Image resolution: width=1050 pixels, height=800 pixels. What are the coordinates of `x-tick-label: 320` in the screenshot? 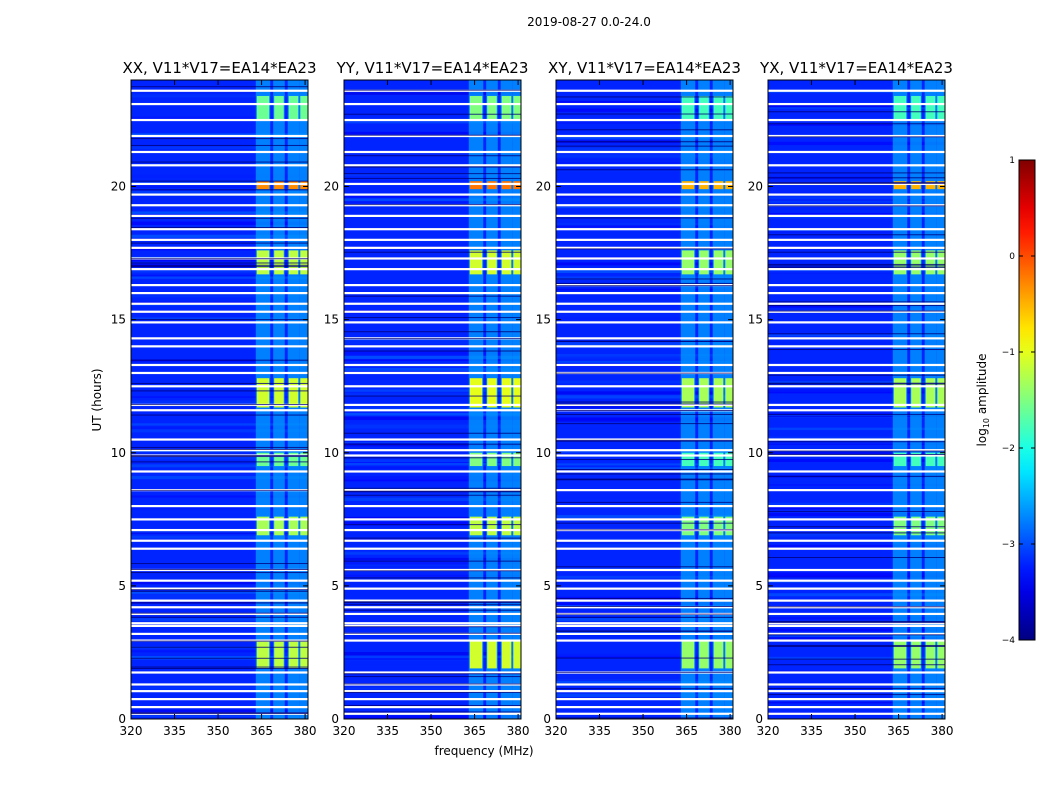 It's located at (344, 731).